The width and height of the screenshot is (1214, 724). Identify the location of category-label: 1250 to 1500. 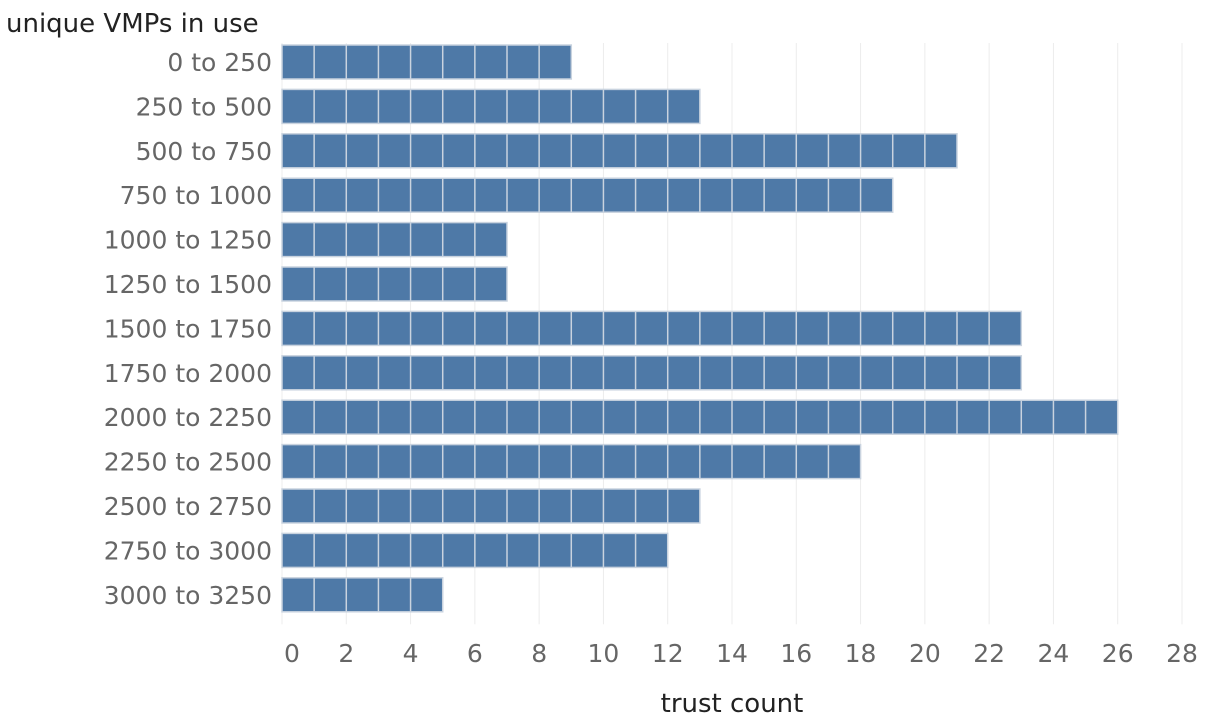
(188, 284).